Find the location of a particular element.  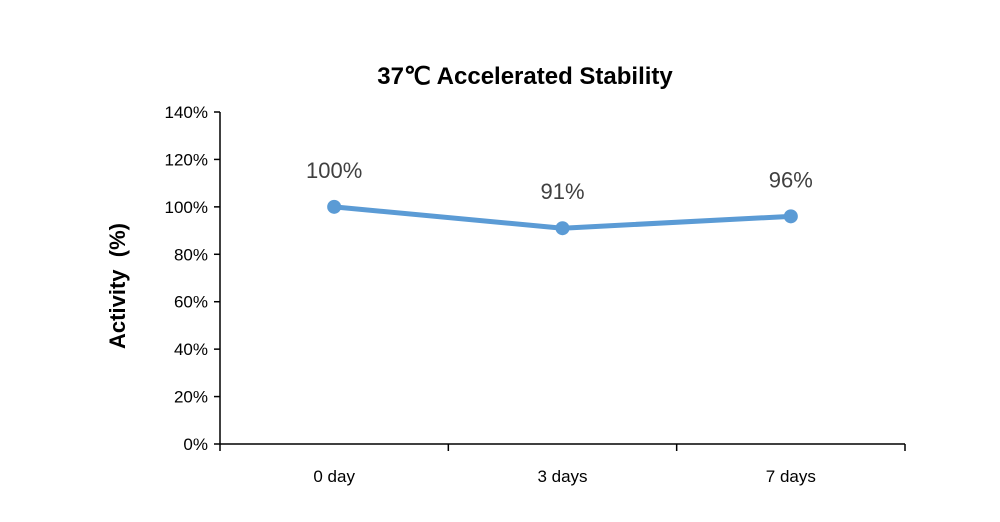

y-ticks: 0% 20% 40% 60% 80% 100% 120% 140% is located at coordinates (192, 278).